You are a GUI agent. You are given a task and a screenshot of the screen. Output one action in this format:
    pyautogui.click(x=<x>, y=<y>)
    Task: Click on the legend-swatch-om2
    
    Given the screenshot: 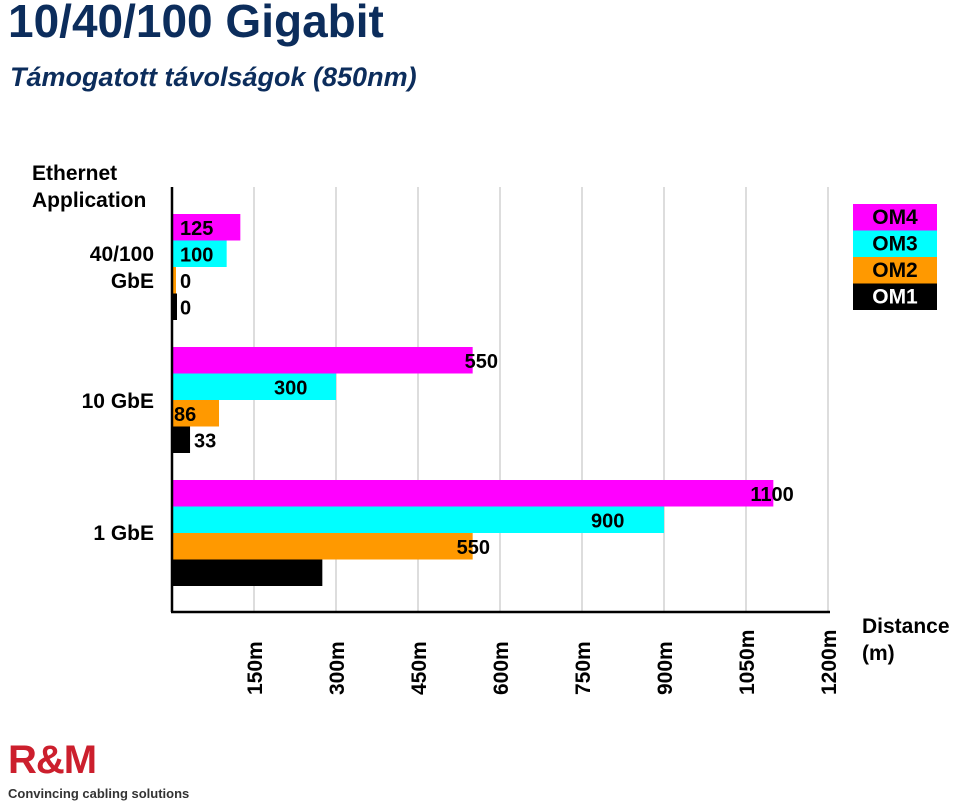 What is the action you would take?
    pyautogui.click(x=895, y=270)
    